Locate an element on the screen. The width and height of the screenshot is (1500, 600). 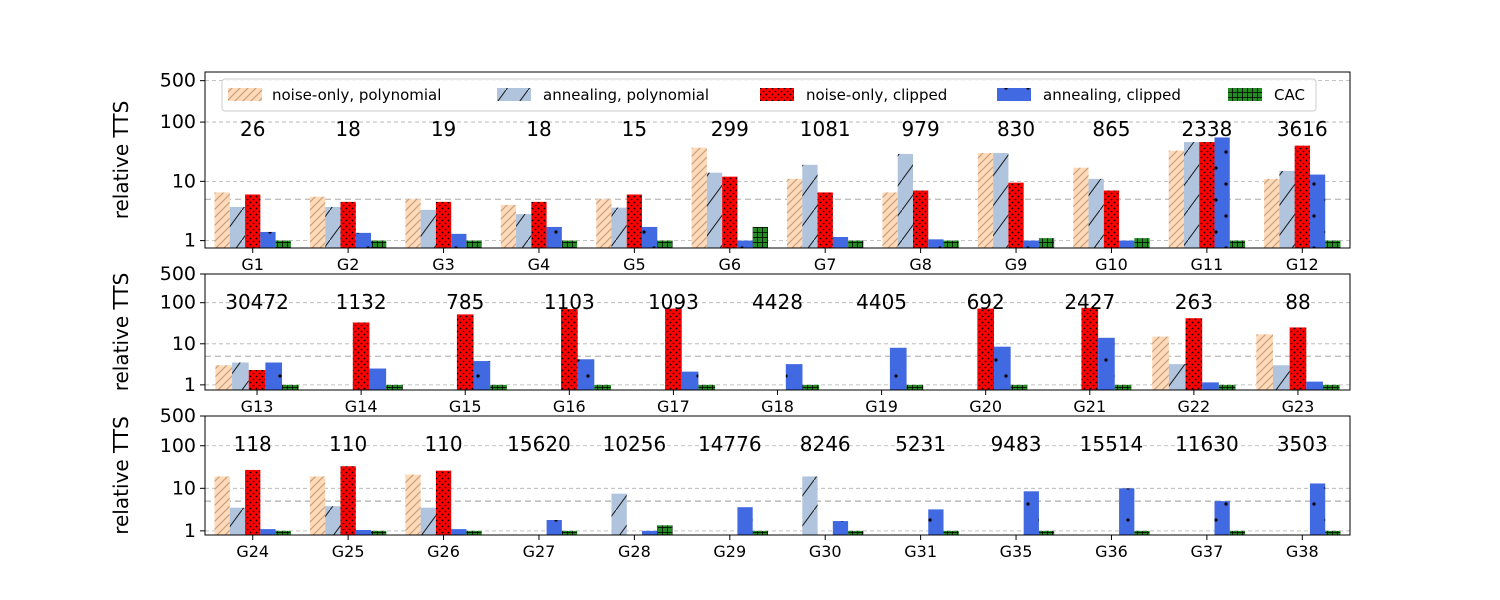
bar-cac-G26 is located at coordinates (474, 532).